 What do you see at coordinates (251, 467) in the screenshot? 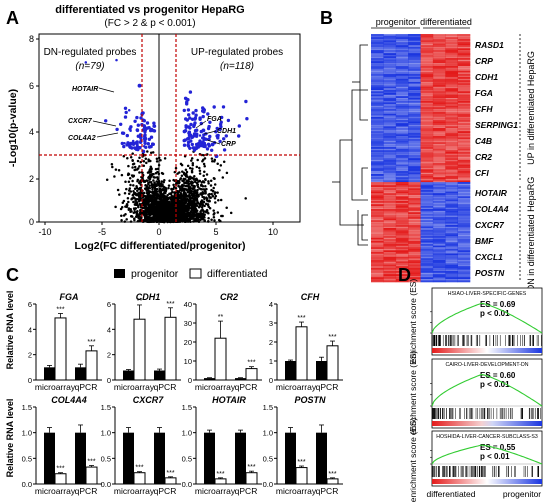
I see `significance-marker: ***` at bounding box center [251, 467].